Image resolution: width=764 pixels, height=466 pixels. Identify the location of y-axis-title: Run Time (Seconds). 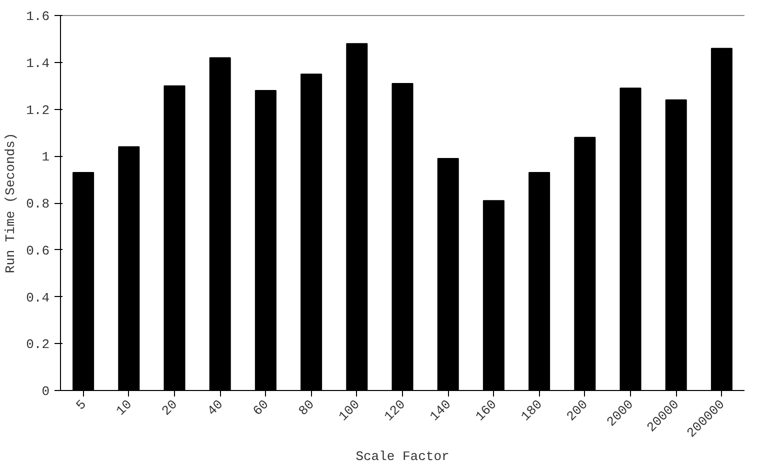
(10, 203).